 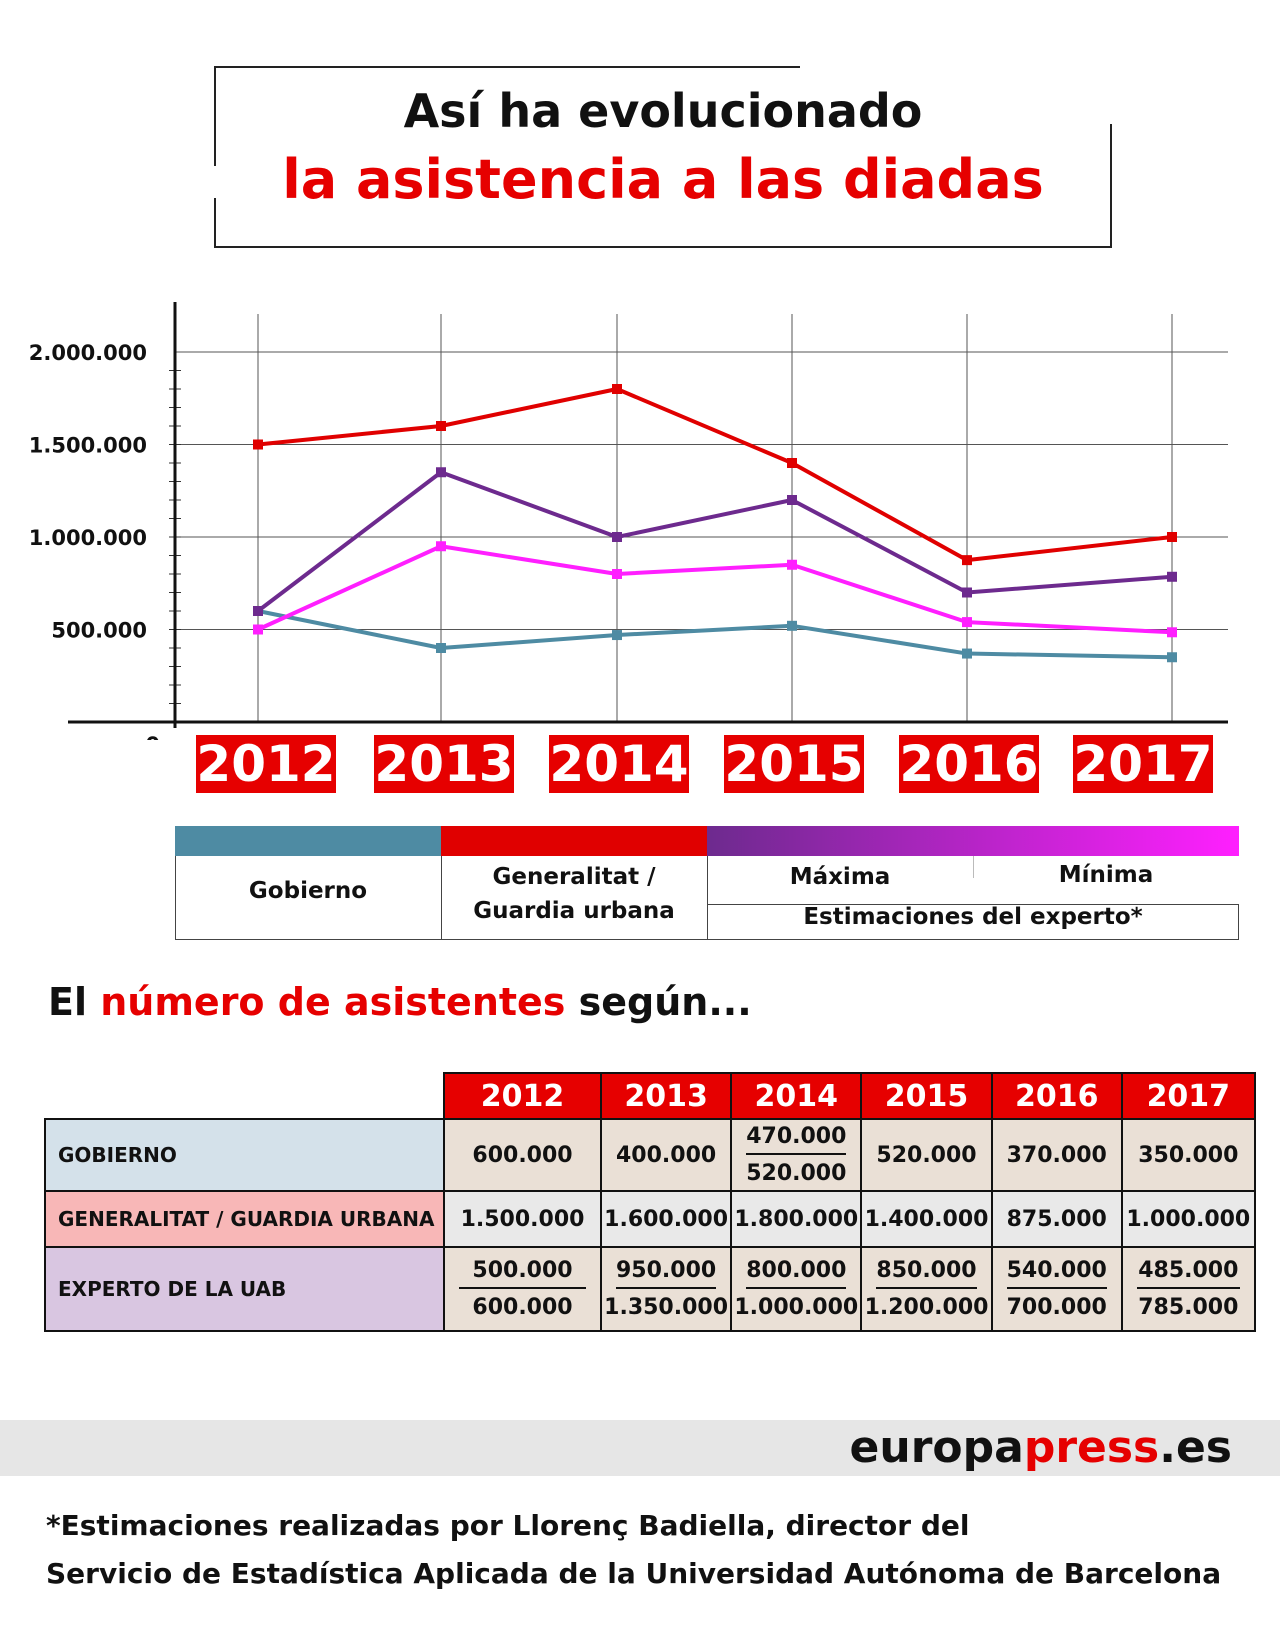 I want to click on x-tick-label-2013: 2013, so click(x=444, y=764).